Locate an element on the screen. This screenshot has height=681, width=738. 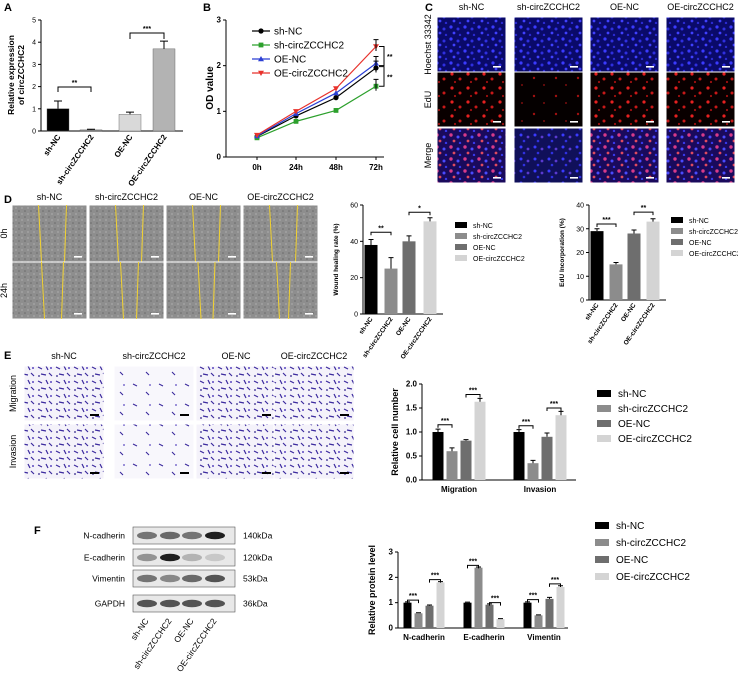
column-header: sh-NC is located at coordinates (472, 7).